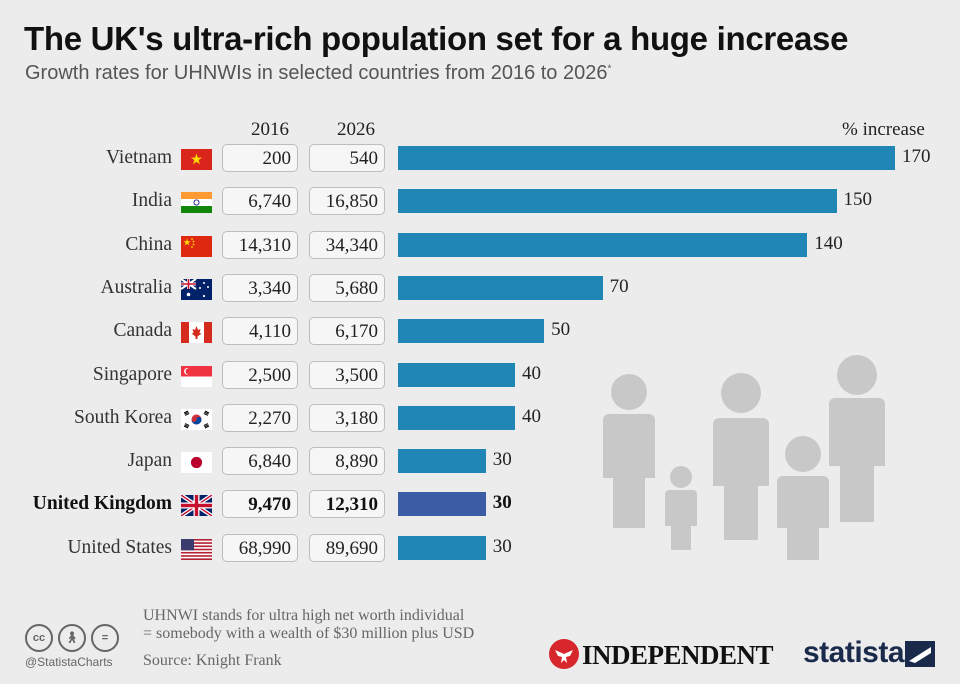 This screenshot has height=684, width=960. I want to click on flag-icon-australia, so click(196, 289).